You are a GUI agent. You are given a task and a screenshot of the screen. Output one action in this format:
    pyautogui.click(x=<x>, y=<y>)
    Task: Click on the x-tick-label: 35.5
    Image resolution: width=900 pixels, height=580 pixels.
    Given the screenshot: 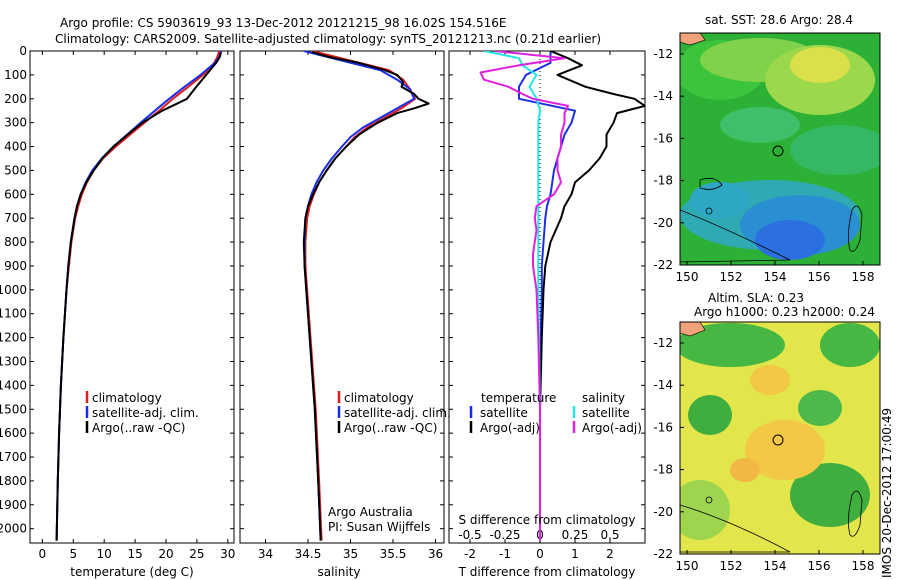 What is the action you would take?
    pyautogui.click(x=393, y=554)
    